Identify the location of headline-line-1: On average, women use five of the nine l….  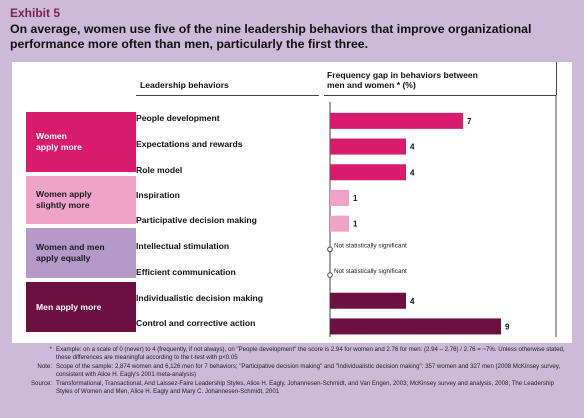
(271, 29).